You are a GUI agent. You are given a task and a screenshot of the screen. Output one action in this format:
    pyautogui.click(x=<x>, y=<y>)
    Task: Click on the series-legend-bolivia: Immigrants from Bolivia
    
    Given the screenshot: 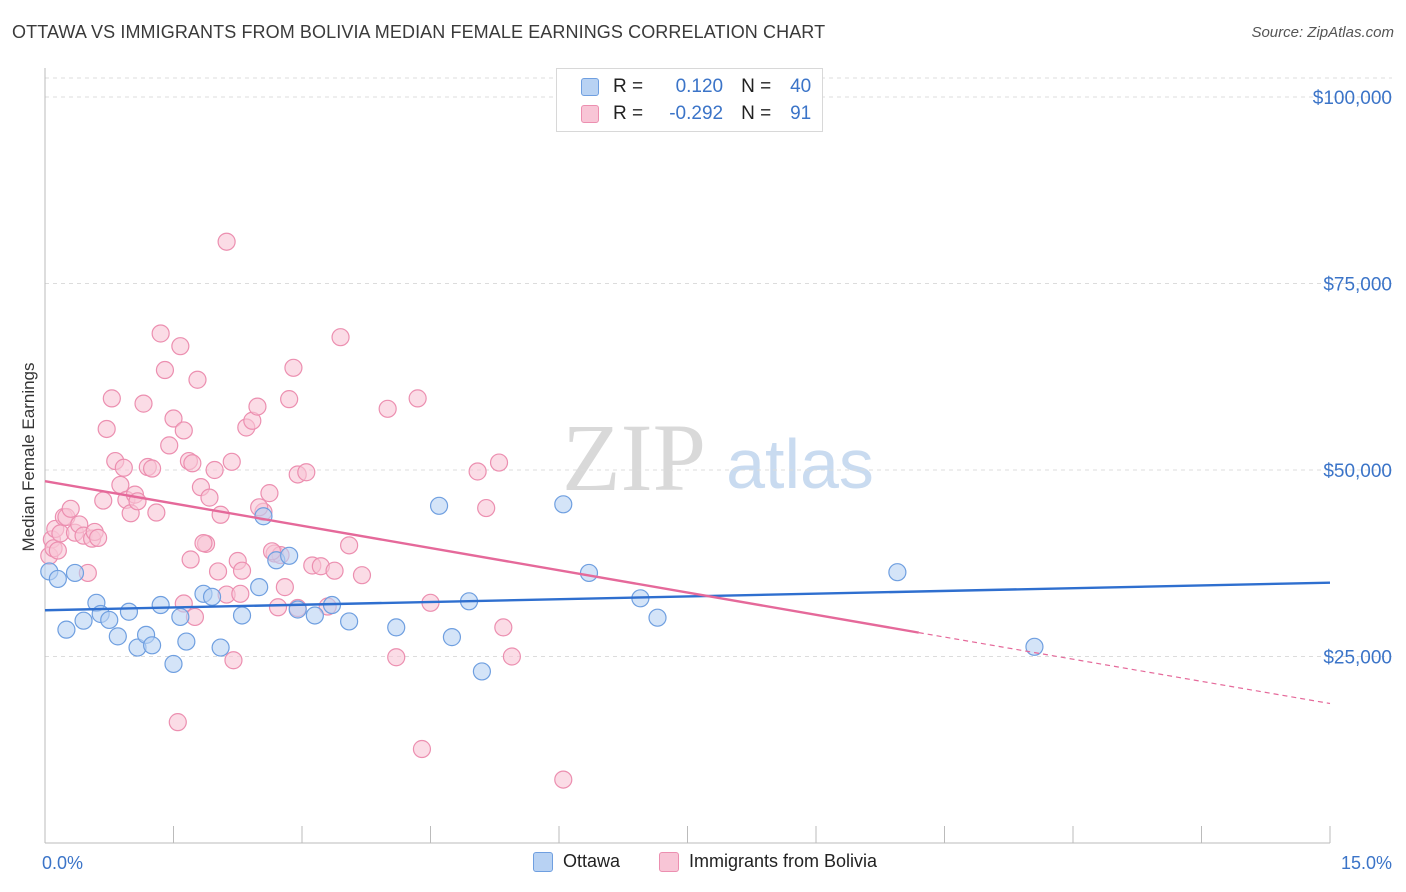 What is the action you would take?
    pyautogui.click(x=768, y=861)
    